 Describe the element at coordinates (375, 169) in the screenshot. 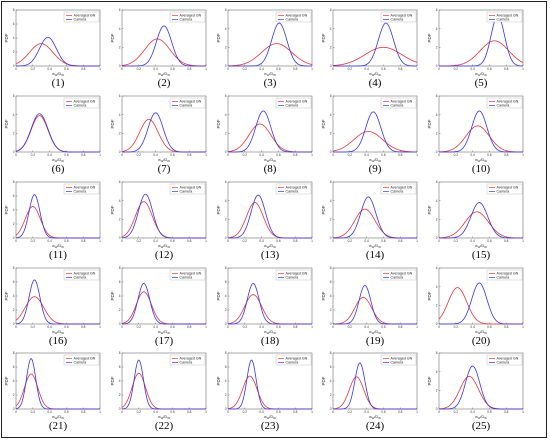

I see `panel-caption: (9)` at that location.